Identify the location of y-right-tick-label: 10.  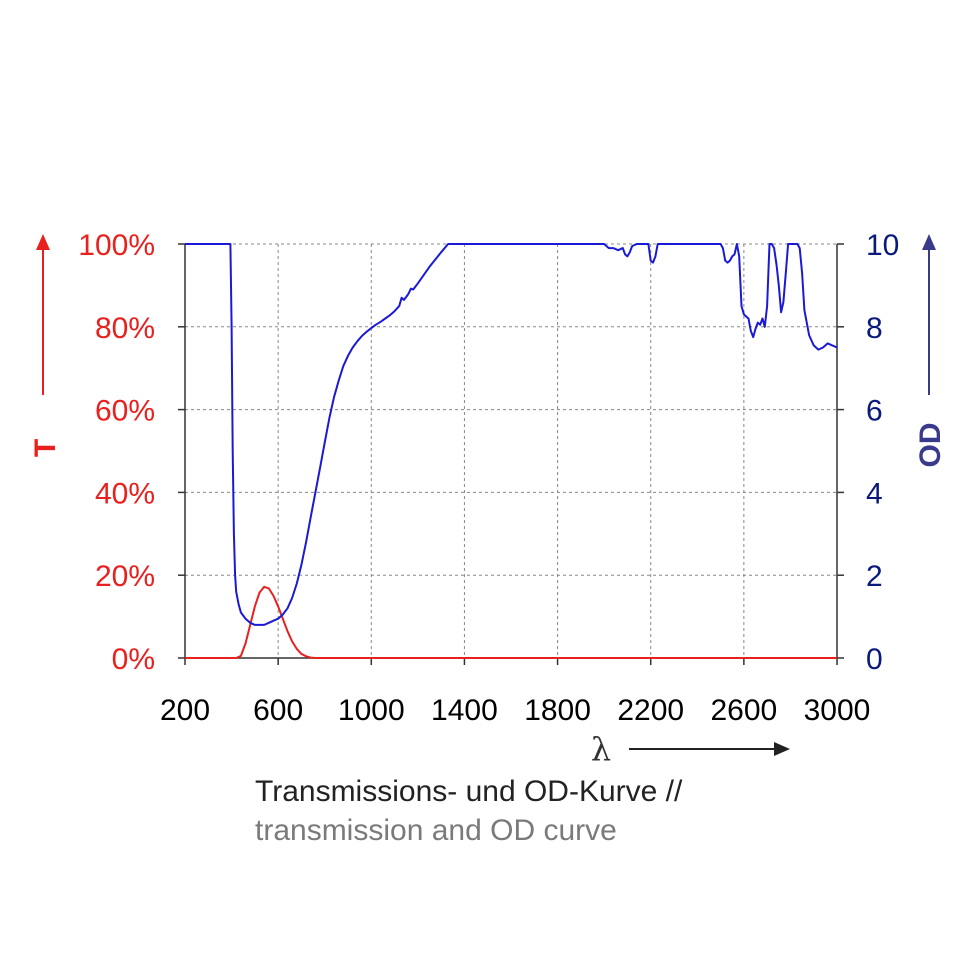
(882, 245).